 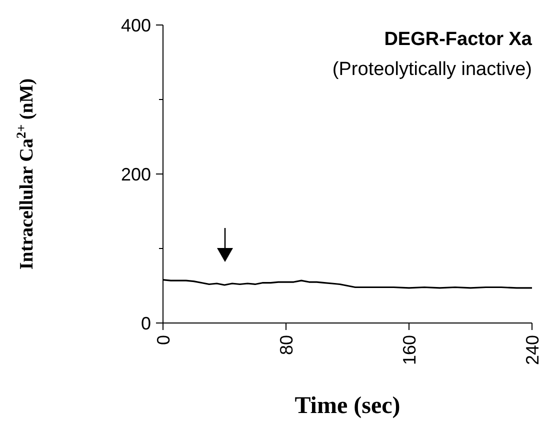 What do you see at coordinates (531, 350) in the screenshot?
I see `x-tick-label: 240` at bounding box center [531, 350].